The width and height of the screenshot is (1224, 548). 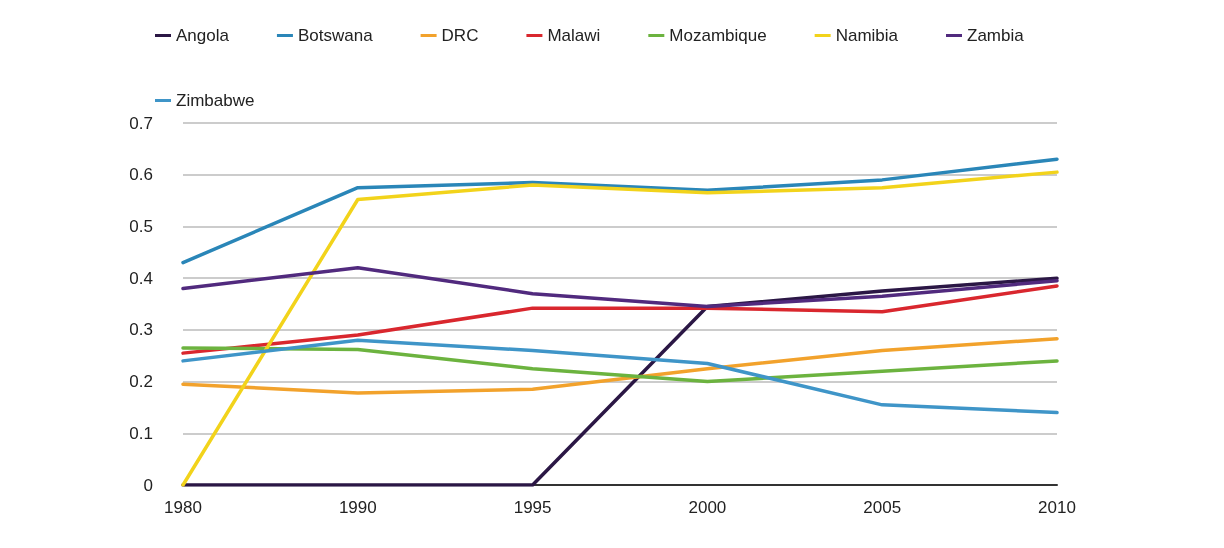 What do you see at coordinates (141, 226) in the screenshot?
I see `y-tick-label: 0.5` at bounding box center [141, 226].